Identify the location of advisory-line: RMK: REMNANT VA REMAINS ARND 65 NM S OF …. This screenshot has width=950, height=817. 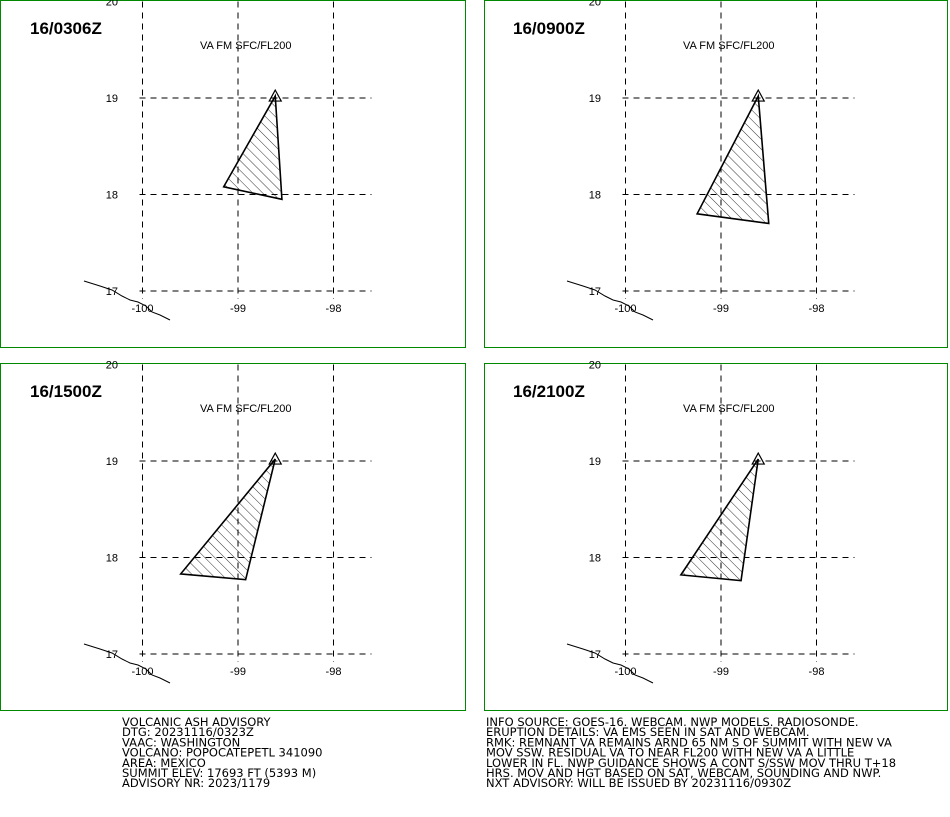
(689, 742).